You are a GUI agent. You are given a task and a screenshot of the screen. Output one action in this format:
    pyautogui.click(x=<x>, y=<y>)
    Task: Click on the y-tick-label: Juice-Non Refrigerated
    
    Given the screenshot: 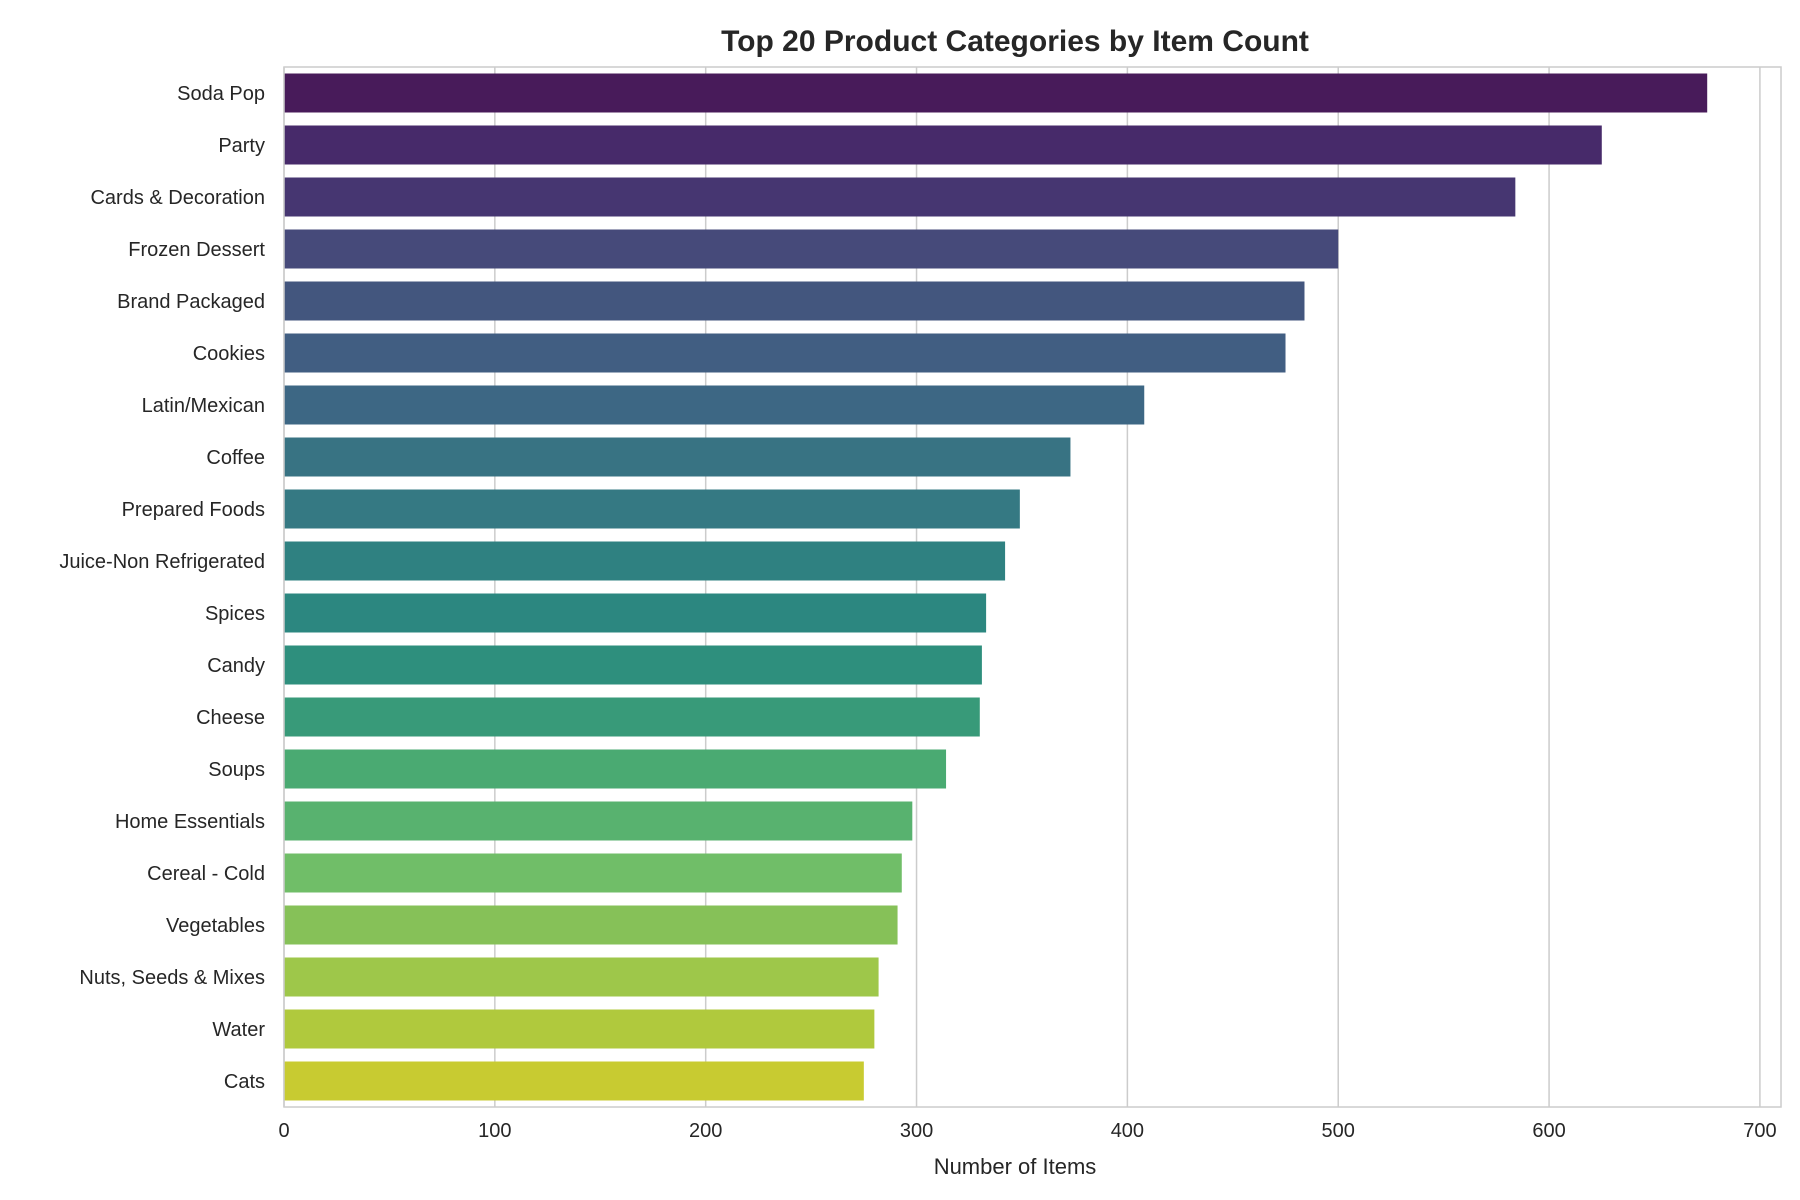 What is the action you would take?
    pyautogui.click(x=162, y=562)
    